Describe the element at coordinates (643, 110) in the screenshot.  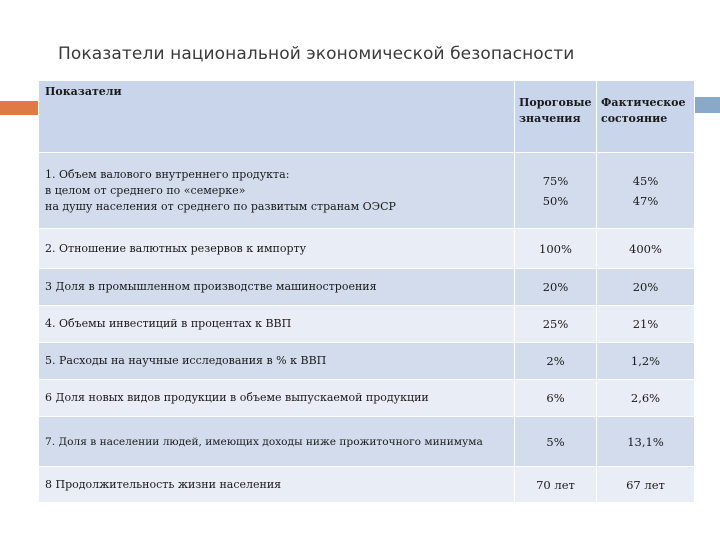
I see `header-actual: Фактическое состояние` at that location.